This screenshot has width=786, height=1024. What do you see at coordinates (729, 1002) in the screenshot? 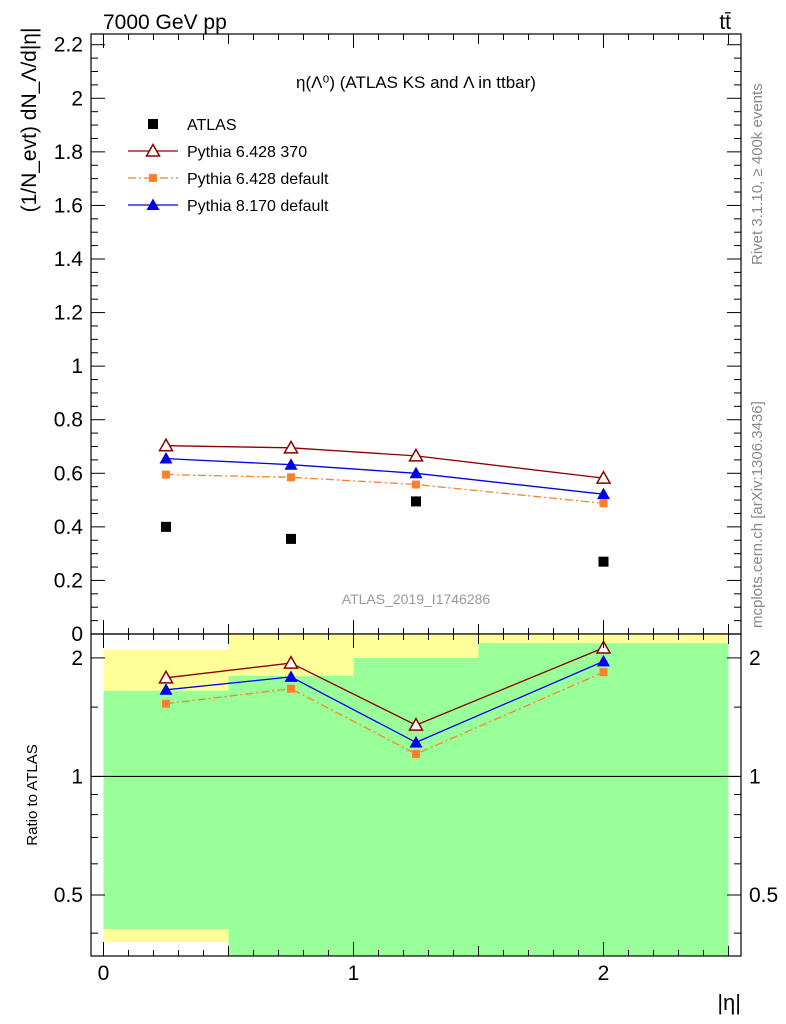
I see `x-axis-label: |η|` at bounding box center [729, 1002].